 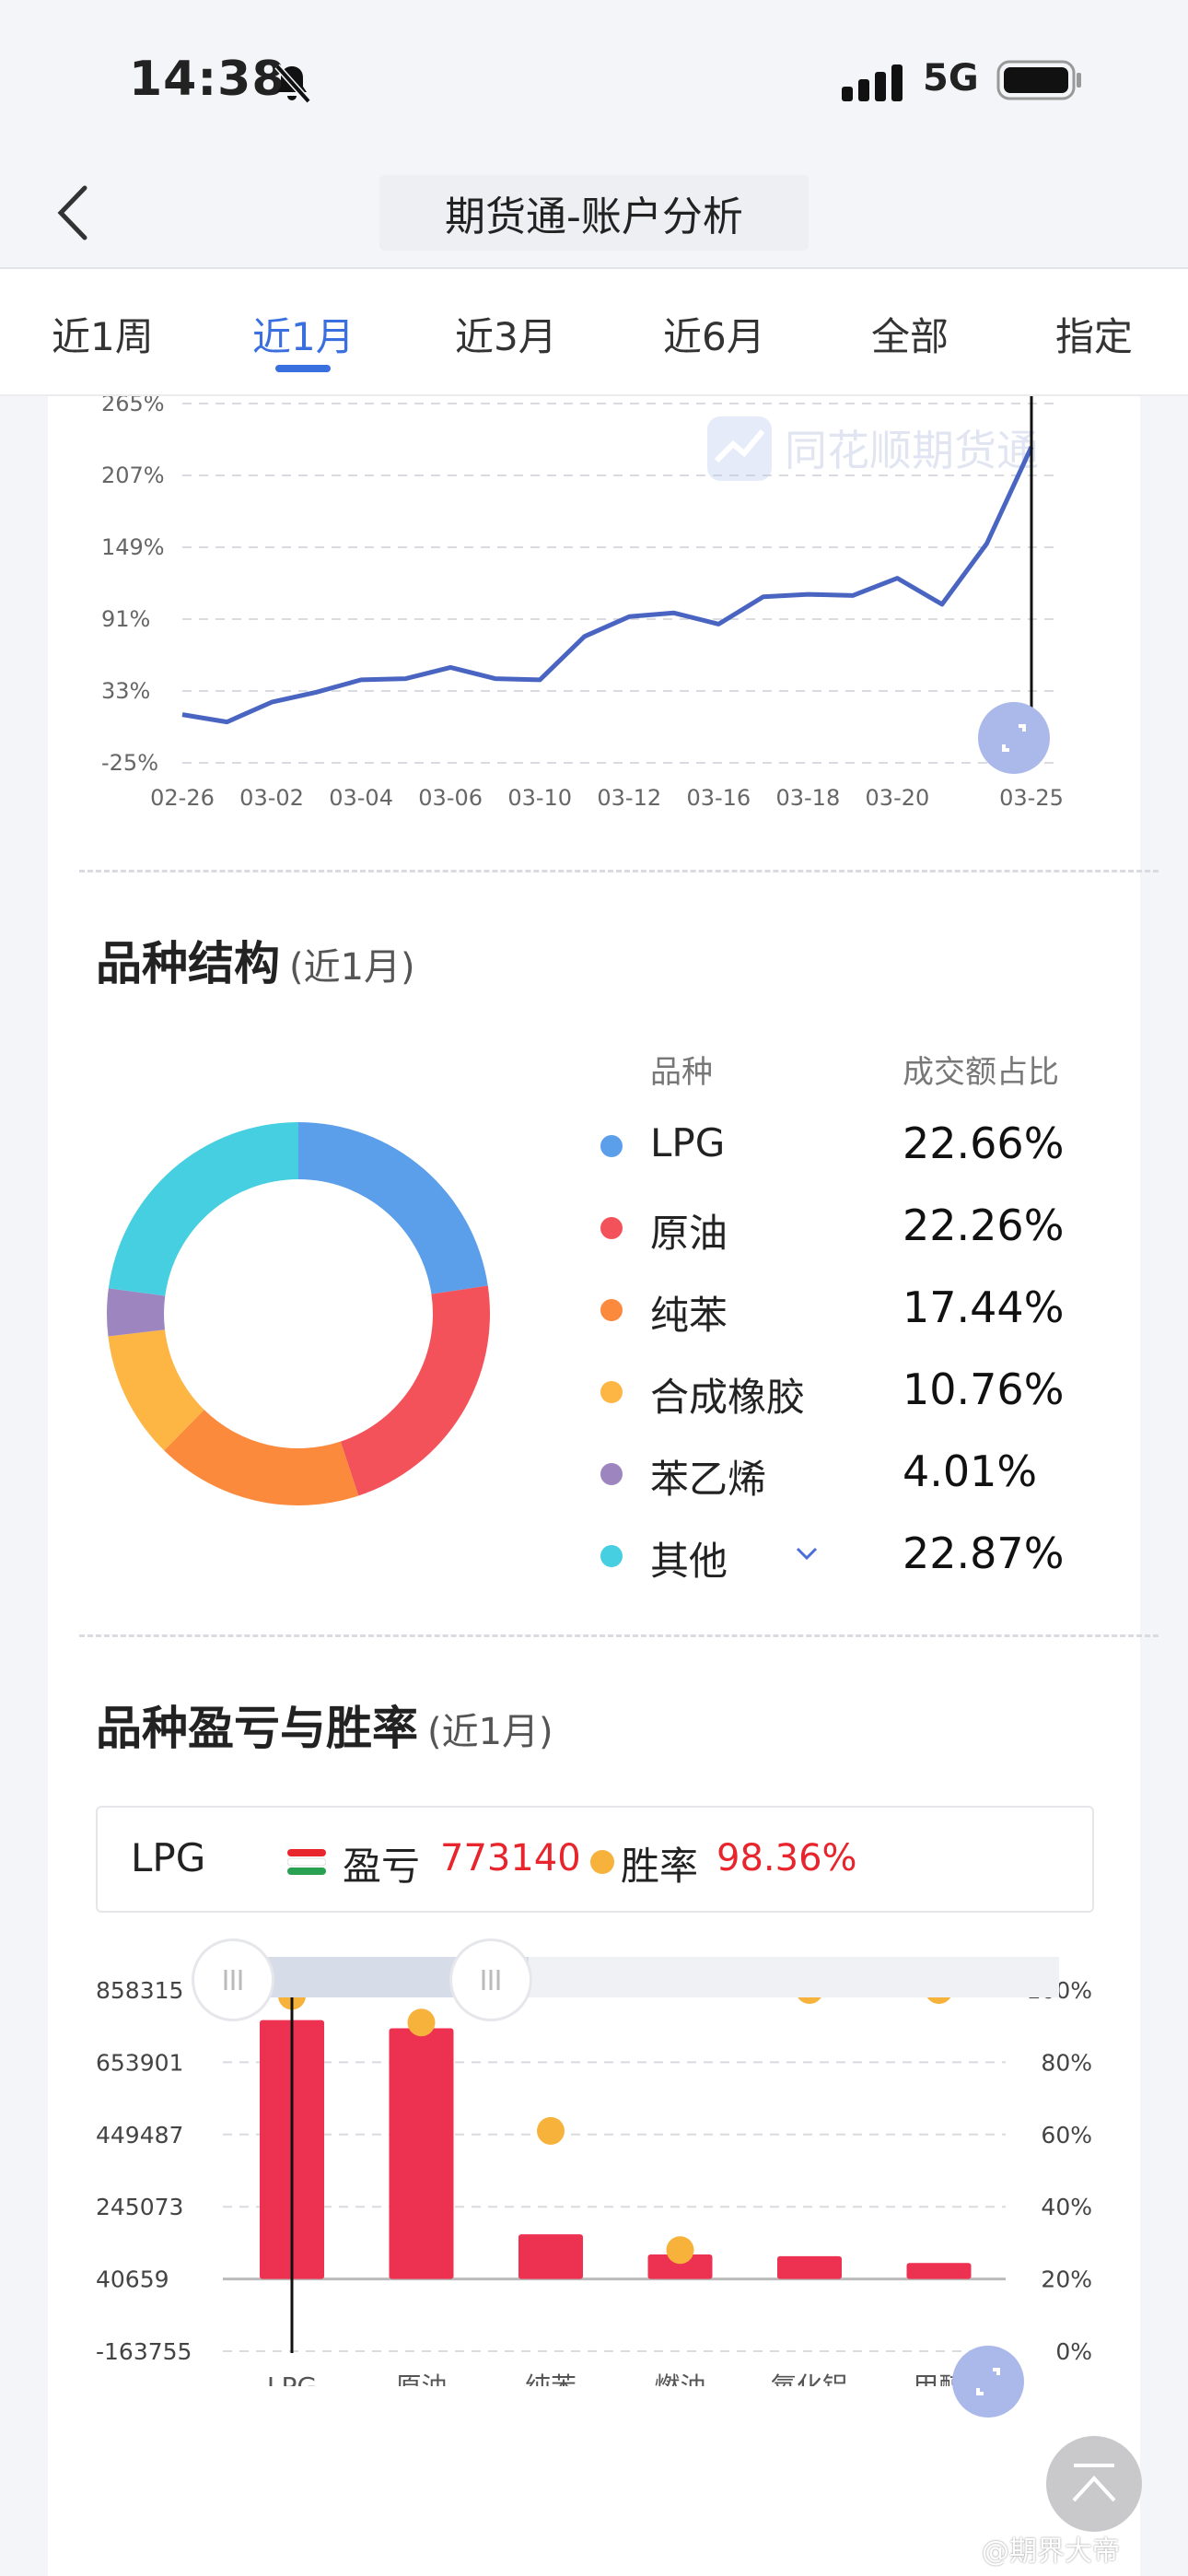 I want to click on y-right-tick-label: 20%, so click(x=1066, y=2279).